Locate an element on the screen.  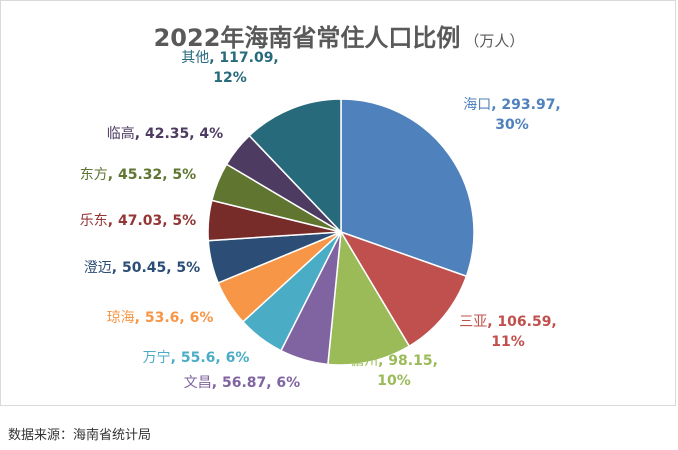
data-label-10: 其他, 117.09, 12% is located at coordinates (230, 68).